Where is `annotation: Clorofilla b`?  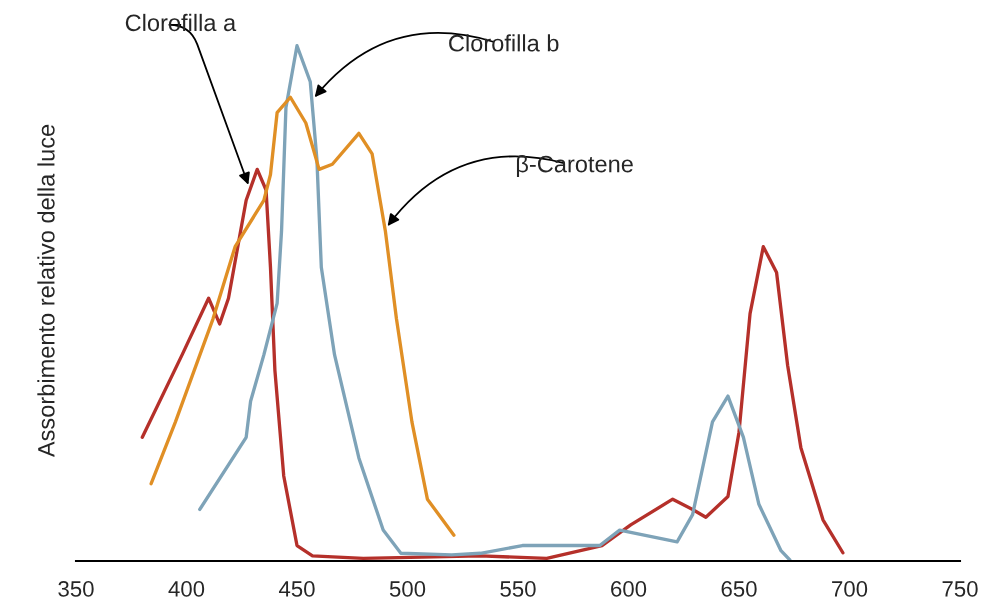
annotation: Clorofilla b is located at coordinates (504, 43).